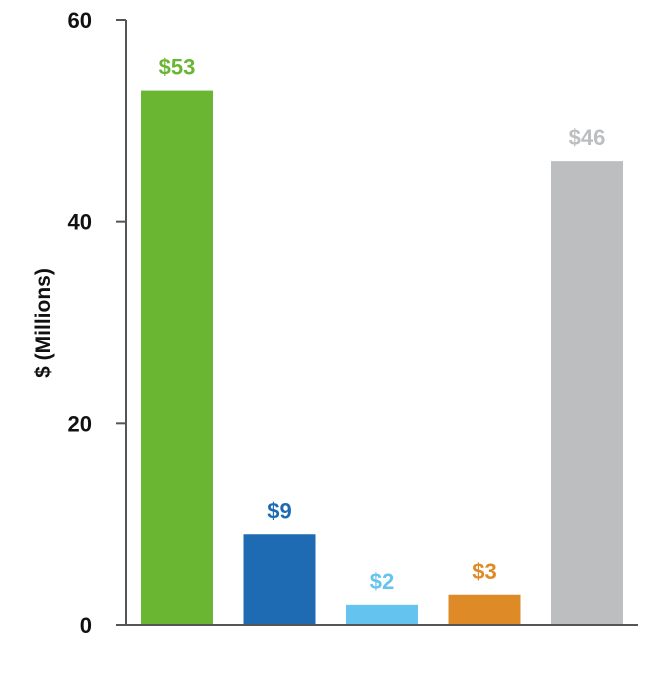 Image resolution: width=658 pixels, height=690 pixels. Describe the element at coordinates (177, 67) in the screenshot. I see `bar-value-label: $53` at that location.